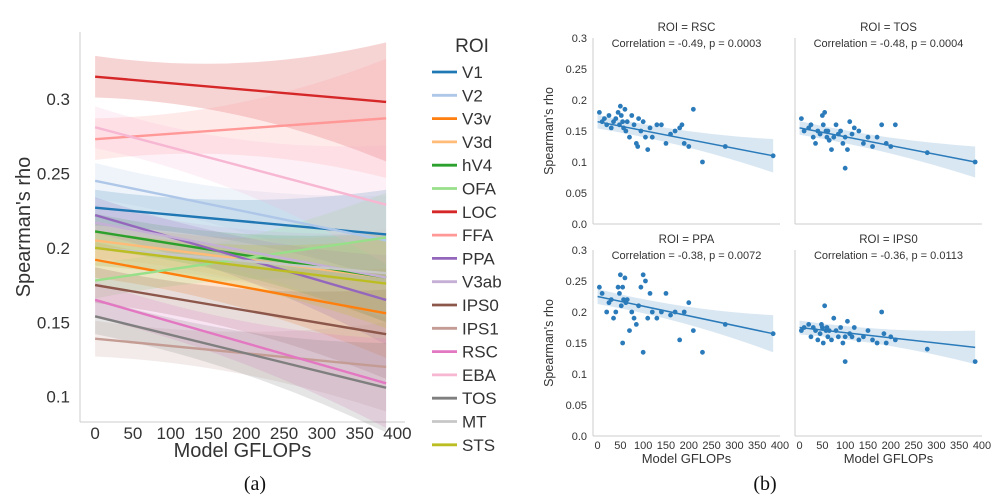 The width and height of the screenshot is (1000, 502). Describe the element at coordinates (579, 225) in the screenshot. I see `facet-ytick: 0.0` at that location.